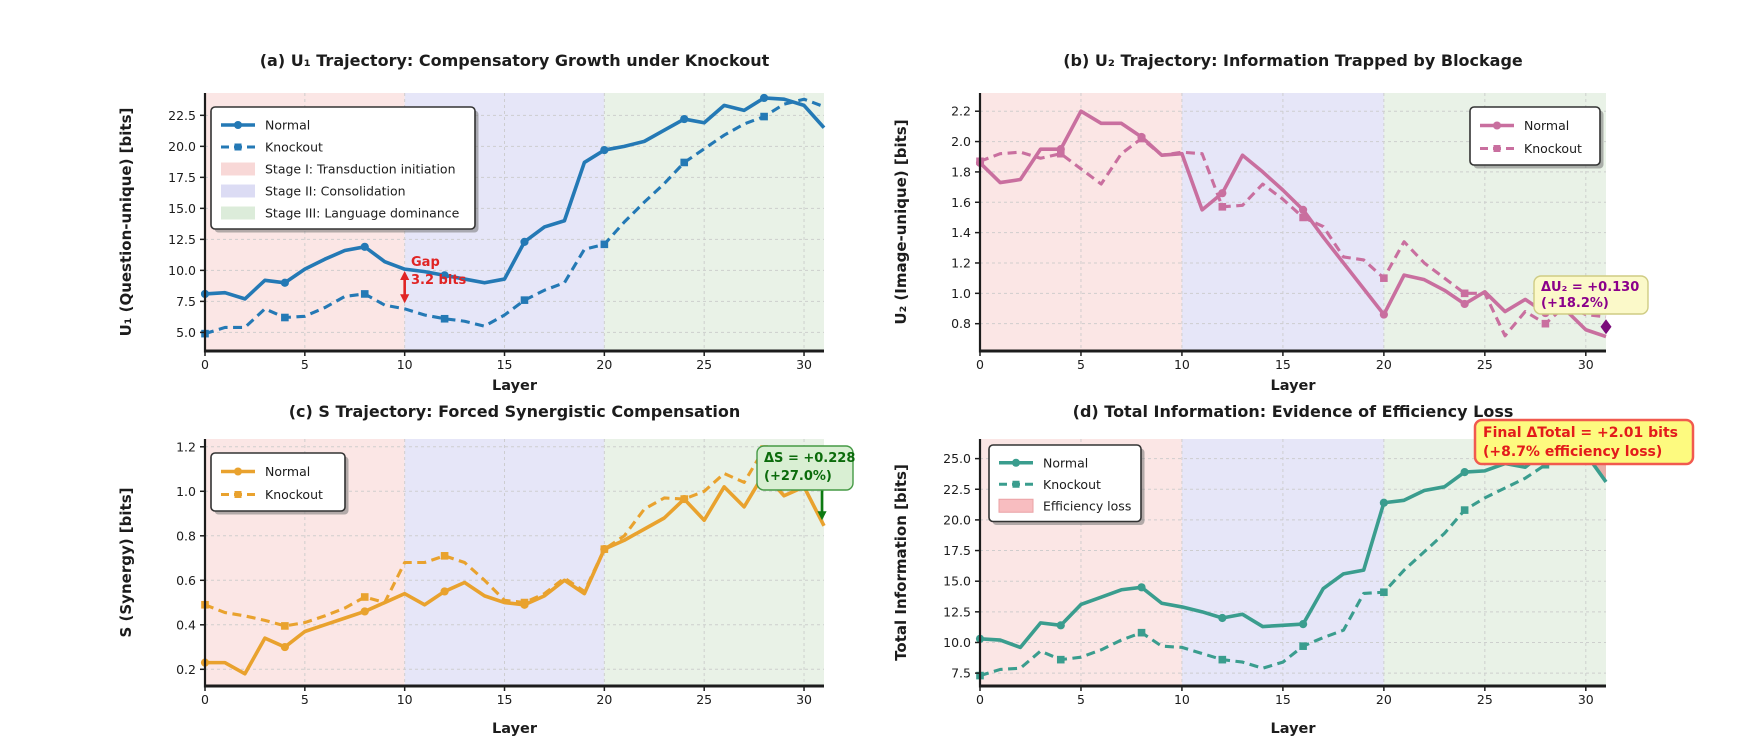 The image size is (1750, 746). I want to click on y-tick-label: 1.8, so click(961, 171).